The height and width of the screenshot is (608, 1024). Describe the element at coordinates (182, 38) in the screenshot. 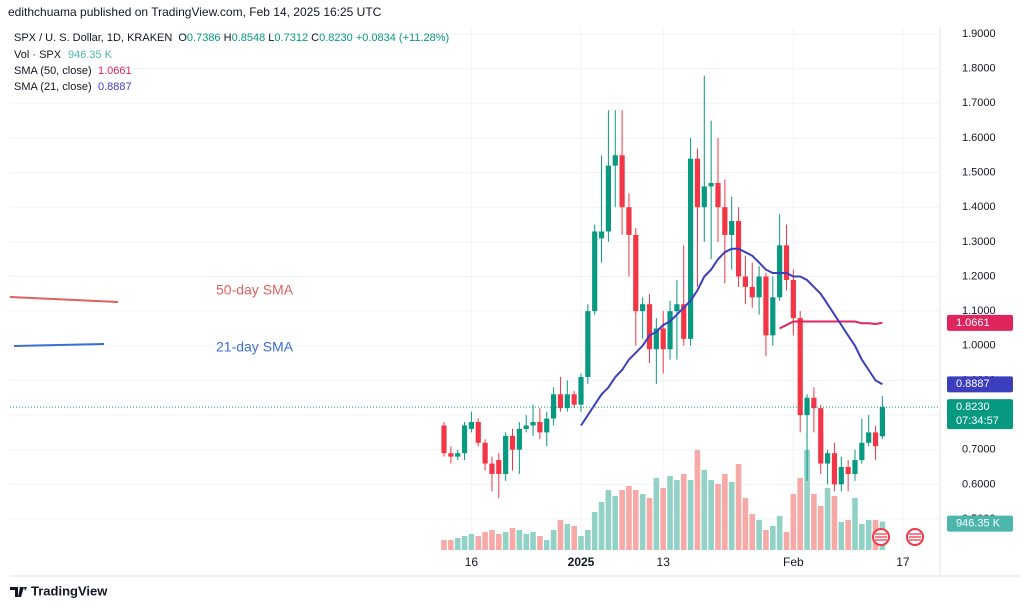

I see `quote-key: O` at that location.